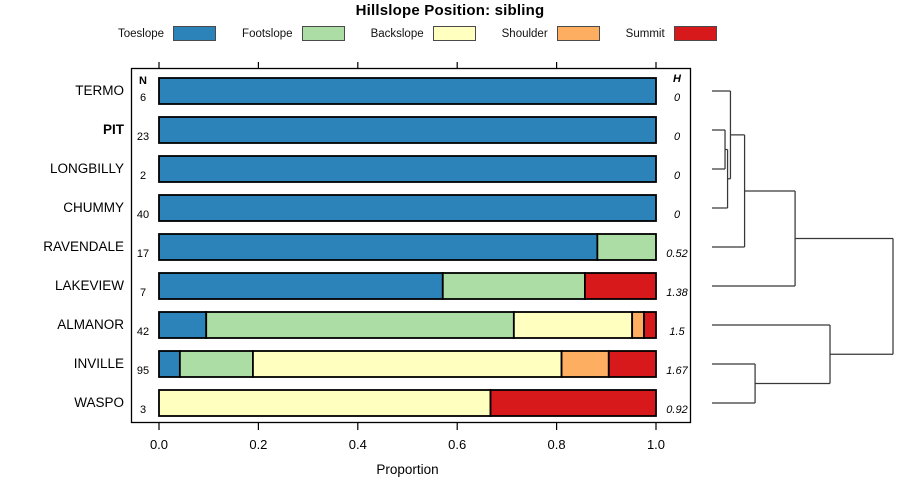 This screenshot has width=900, height=500. I want to click on footslope-swatch, so click(323, 33).